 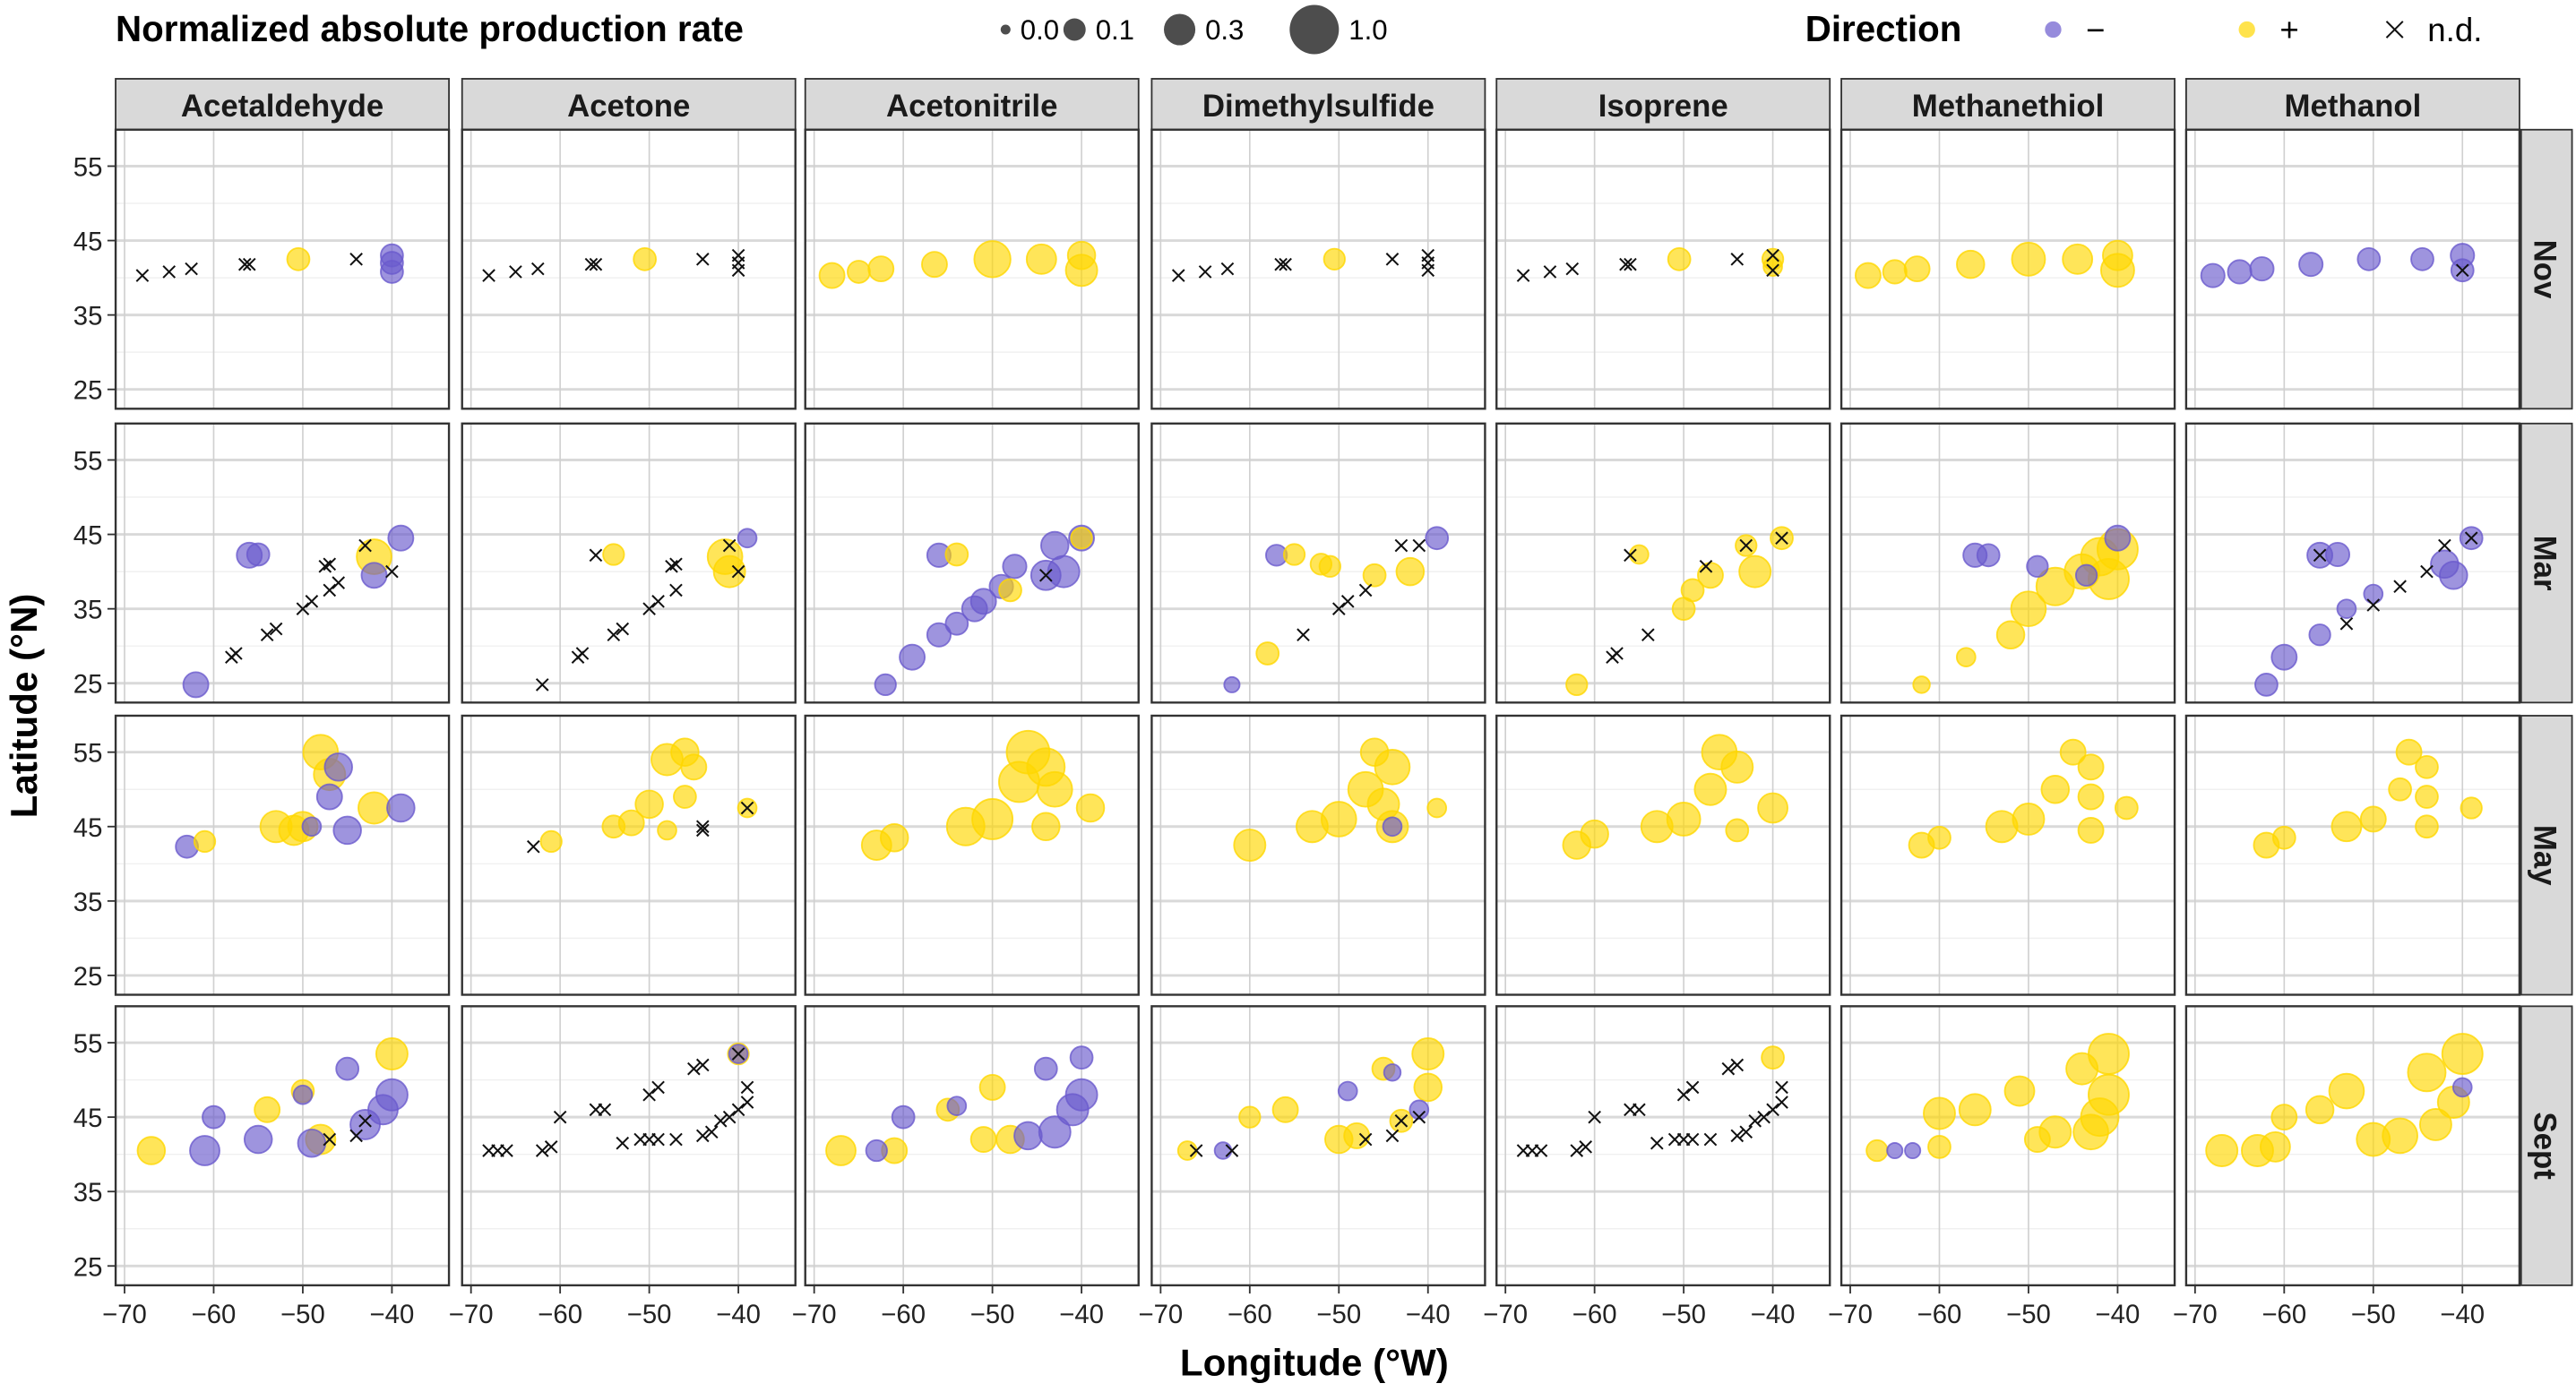 I want to click on panel-acetaldehyde-sept: −70 −60 −50 −40, so click(x=276, y=1167).